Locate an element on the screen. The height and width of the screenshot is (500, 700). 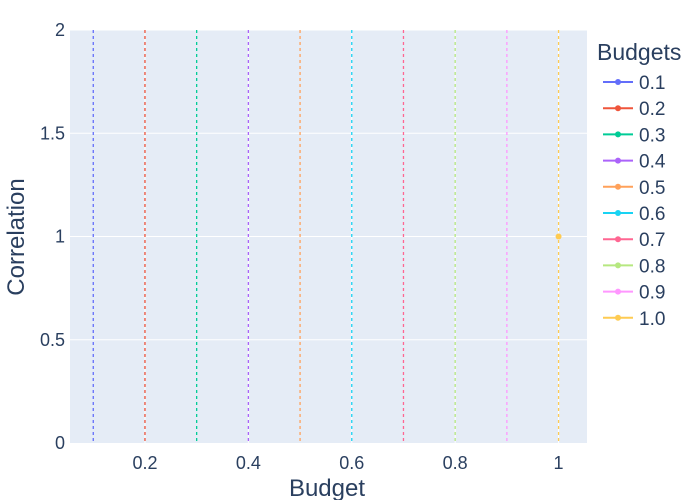
y-axis-ticks: 0 0.5 1 1.5 2 is located at coordinates (52, 236).